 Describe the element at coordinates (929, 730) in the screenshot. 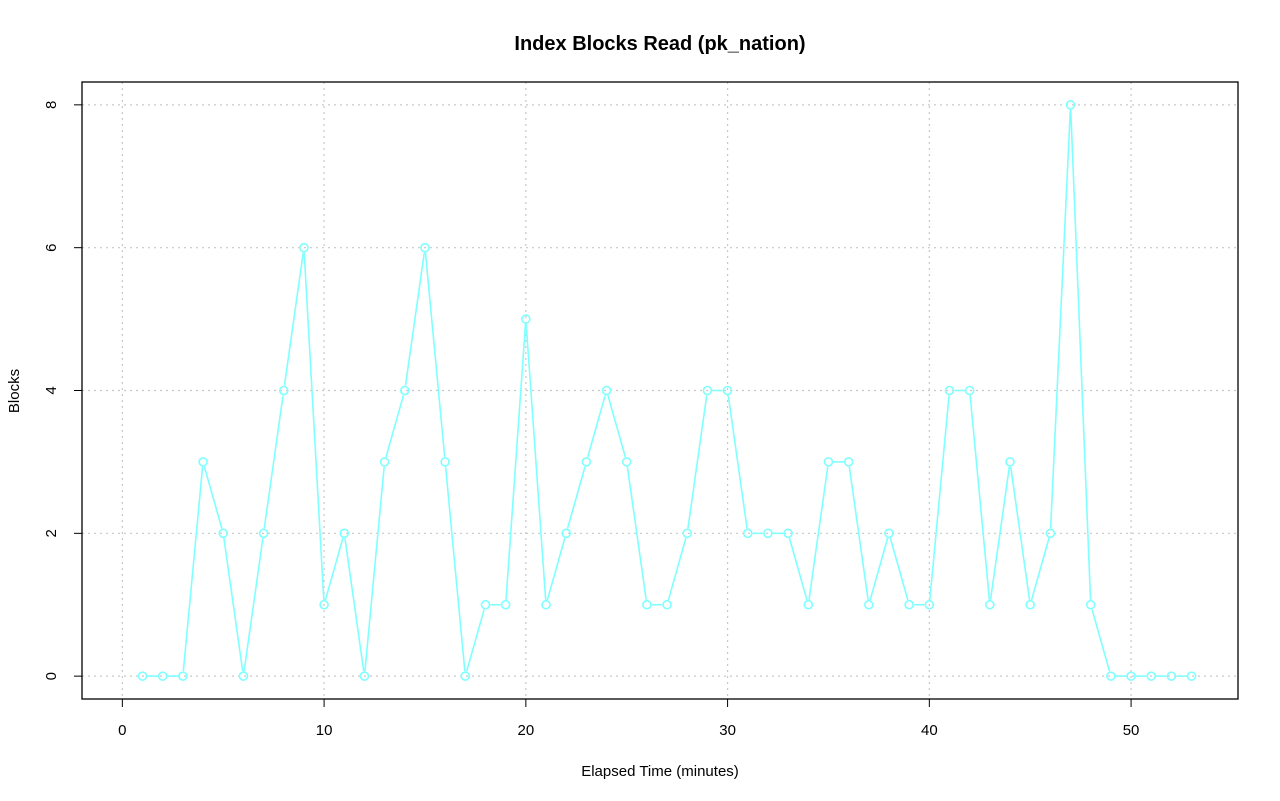

I see `x-tick-label: 40` at that location.